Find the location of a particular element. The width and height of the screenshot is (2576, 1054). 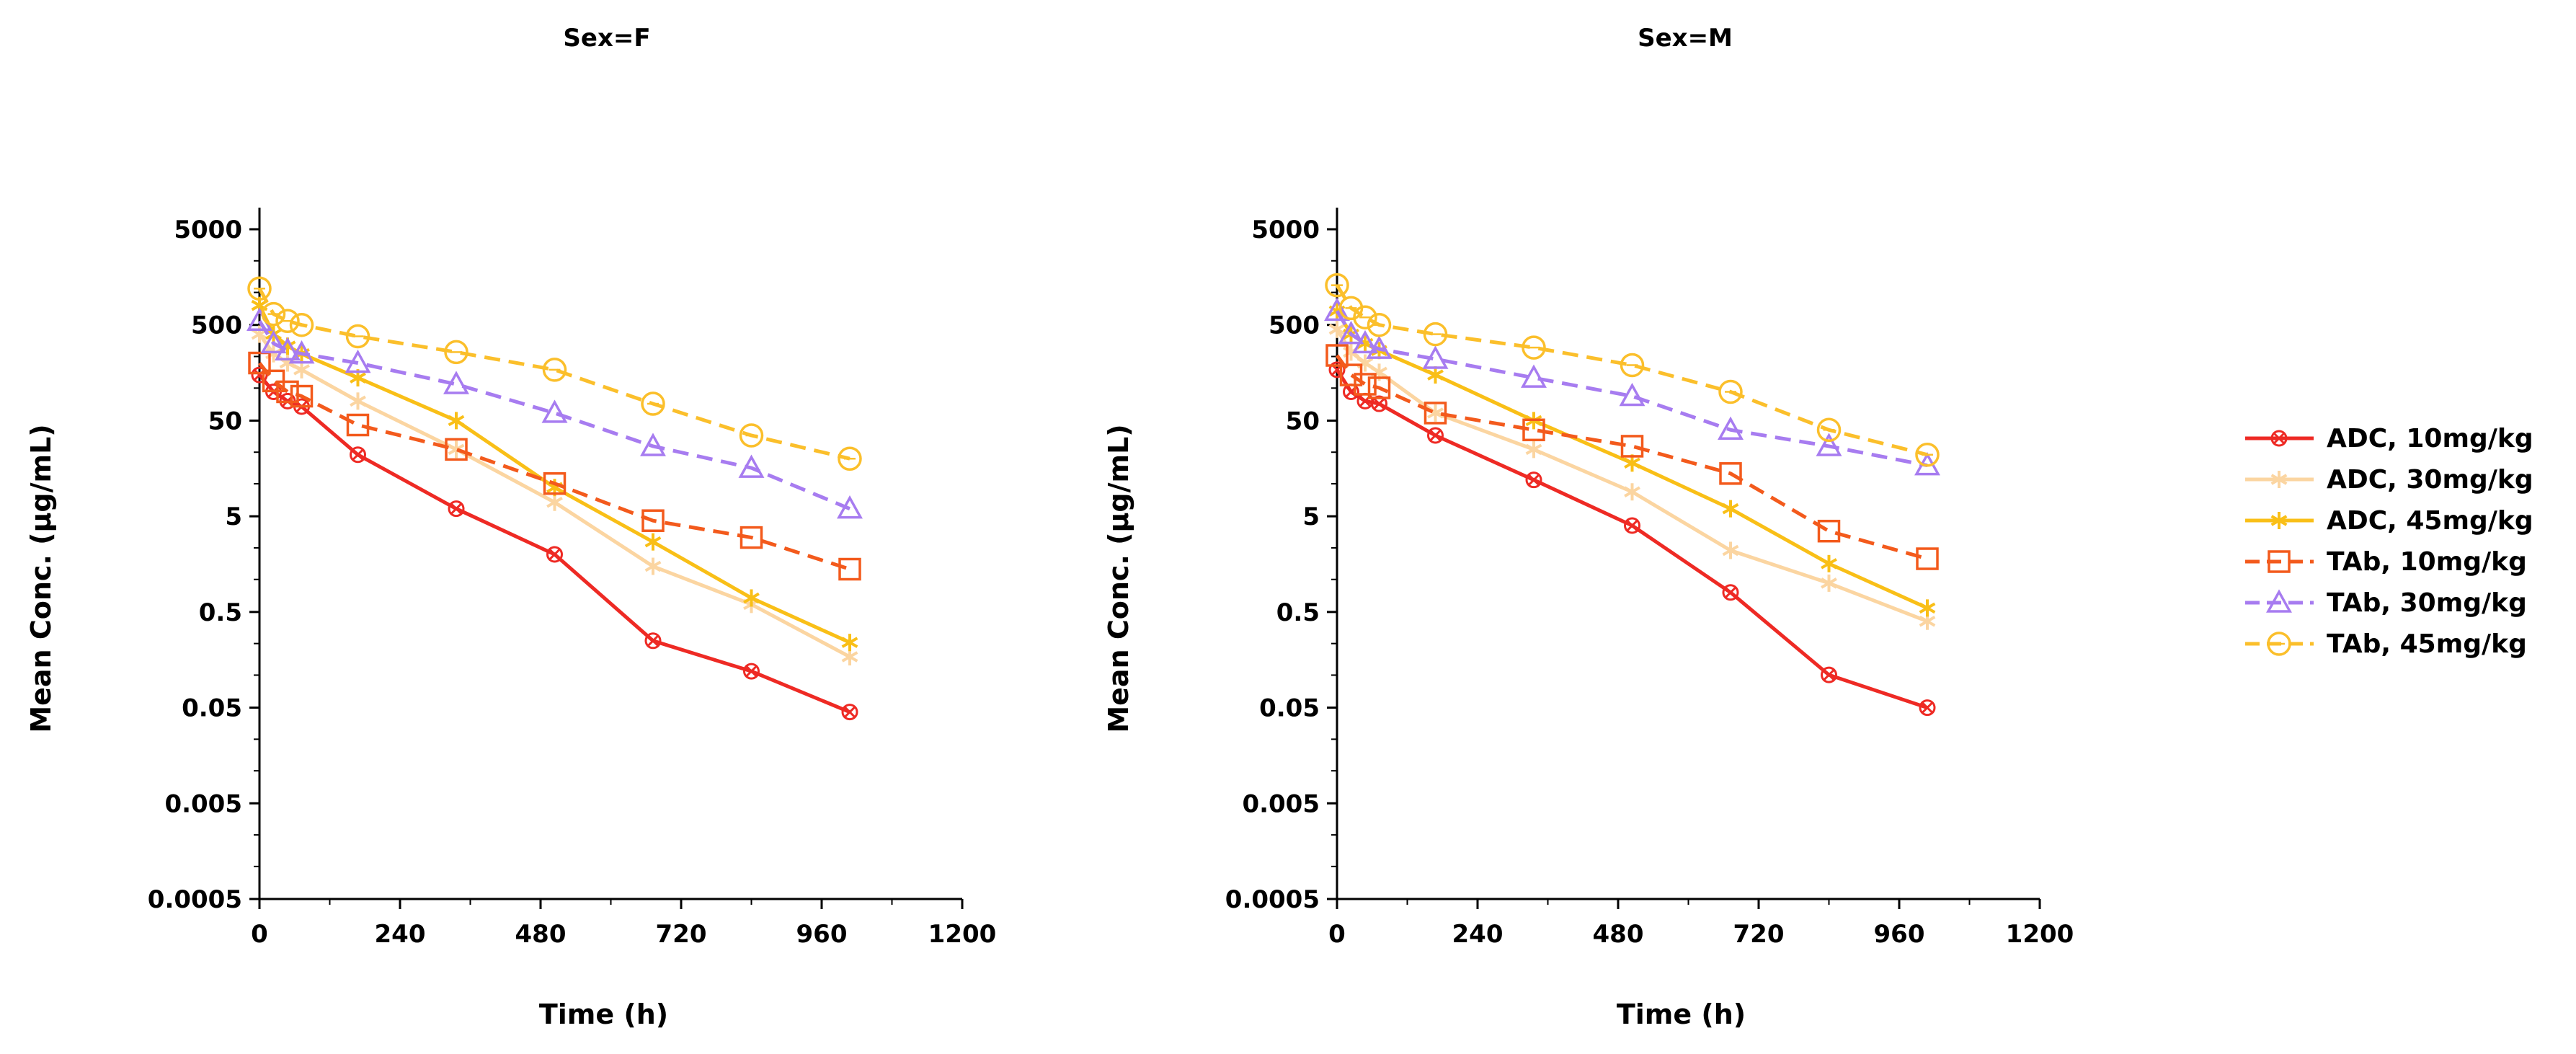

legend-item-tab-10mg-kg: TAb, 10mg/kg is located at coordinates (2386, 562).